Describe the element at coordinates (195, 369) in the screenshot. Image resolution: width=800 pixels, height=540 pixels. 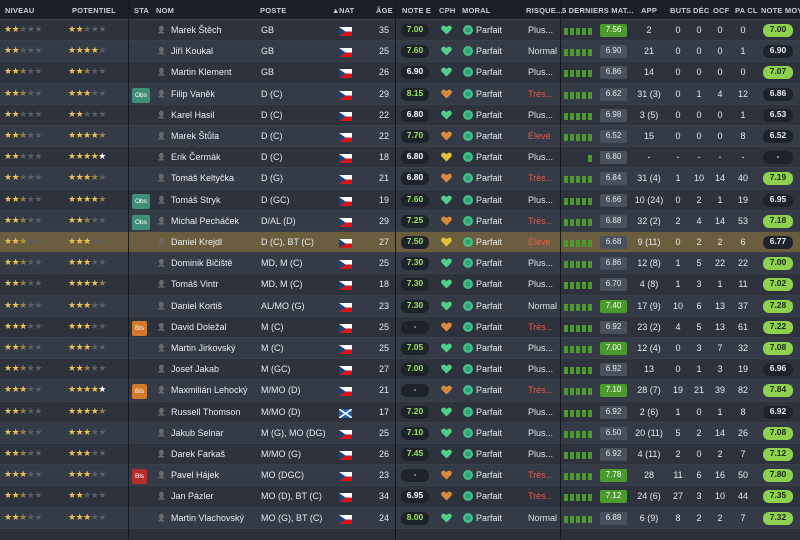
I see `player-name-link: Josef Jakab` at that location.